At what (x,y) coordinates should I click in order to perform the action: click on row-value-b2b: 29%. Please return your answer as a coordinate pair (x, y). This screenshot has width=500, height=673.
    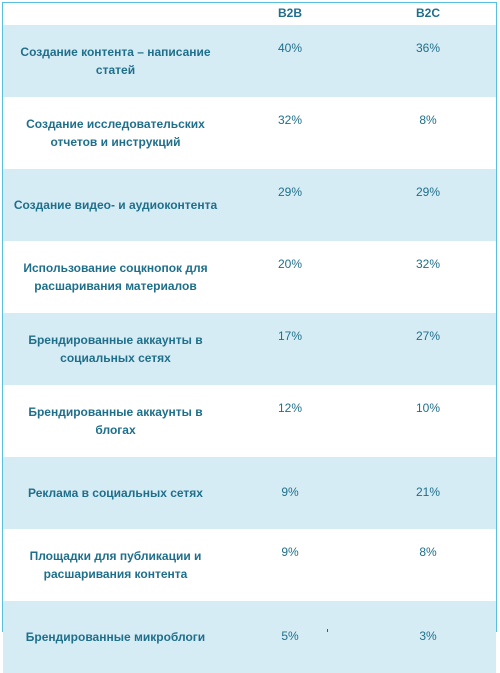
    Looking at the image, I should click on (290, 192).